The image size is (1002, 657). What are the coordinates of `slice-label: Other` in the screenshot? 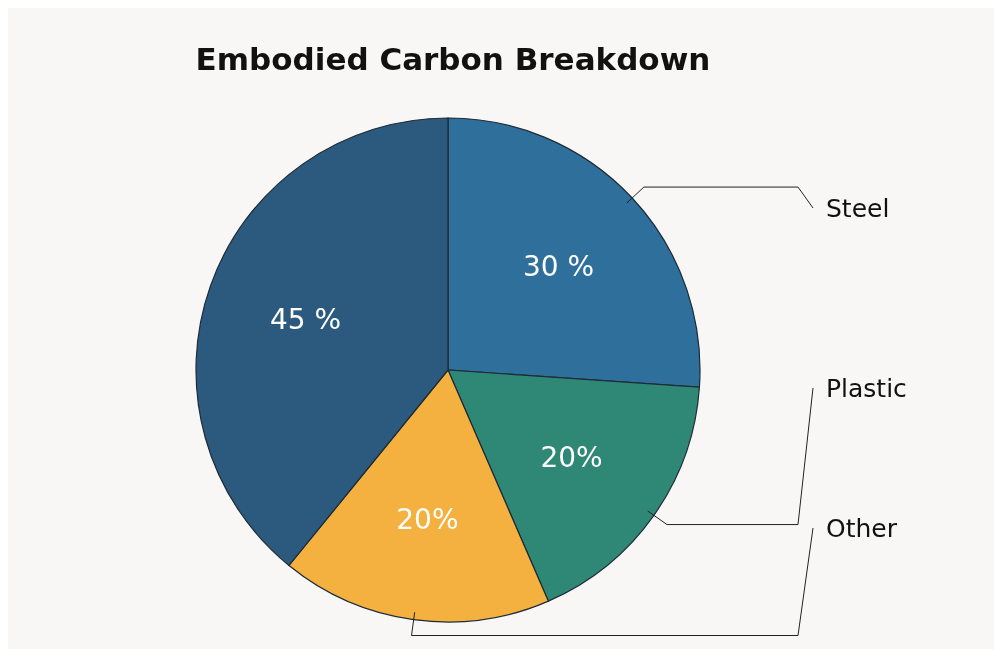 It's located at (862, 528).